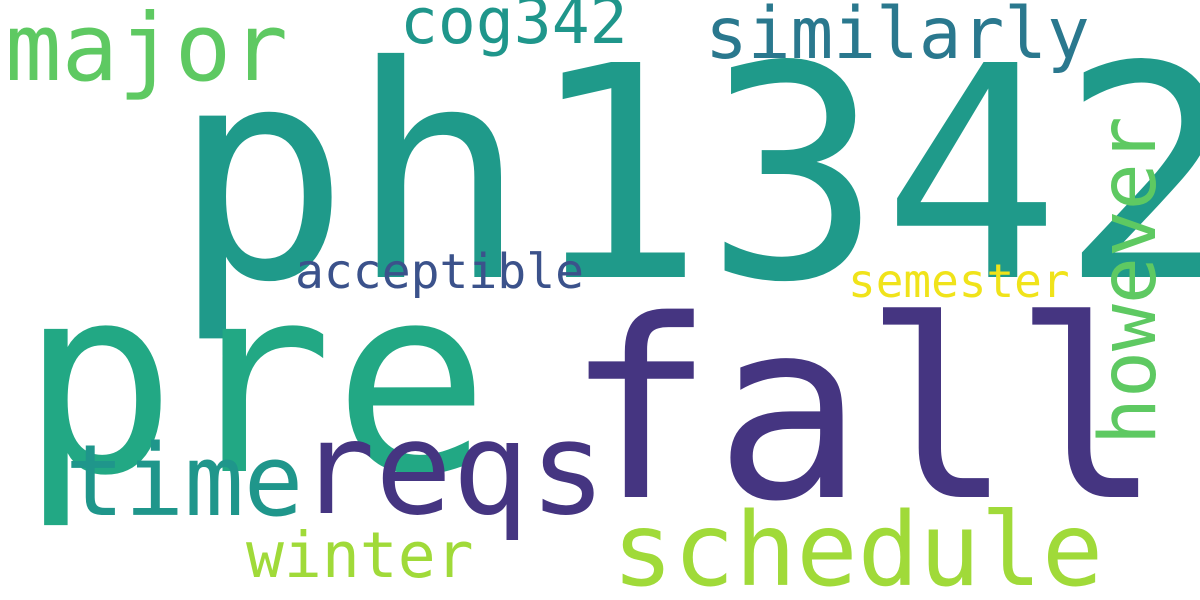 The height and width of the screenshot is (600, 1200). I want to click on word-winter: winter, so click(360, 555).